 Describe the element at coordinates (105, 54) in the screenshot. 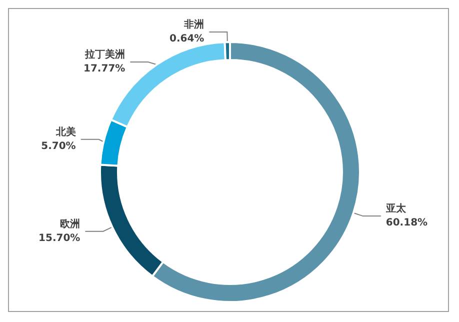

I see `slice-label: 拉丁美洲` at that location.